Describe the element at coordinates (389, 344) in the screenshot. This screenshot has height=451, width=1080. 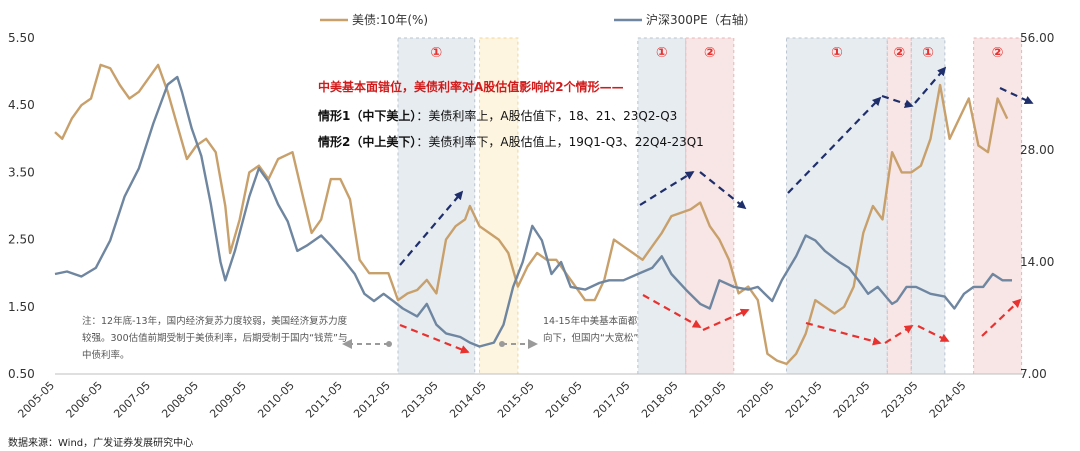
I see `note-pointer-left-dot` at that location.